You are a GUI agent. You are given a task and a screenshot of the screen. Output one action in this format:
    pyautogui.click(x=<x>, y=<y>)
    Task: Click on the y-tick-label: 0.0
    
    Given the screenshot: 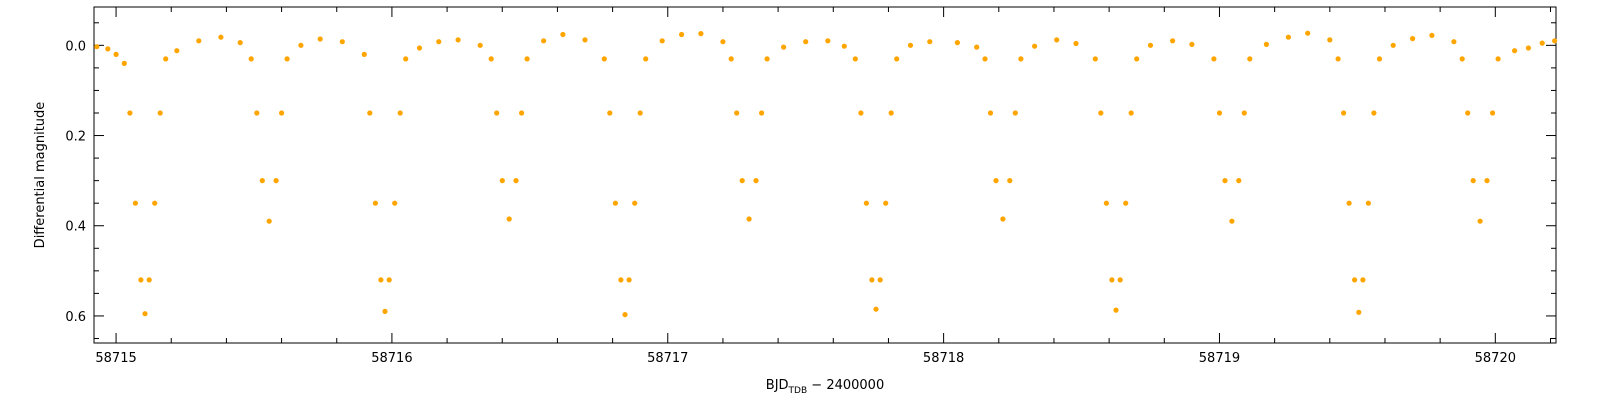 What is the action you would take?
    pyautogui.click(x=75, y=46)
    